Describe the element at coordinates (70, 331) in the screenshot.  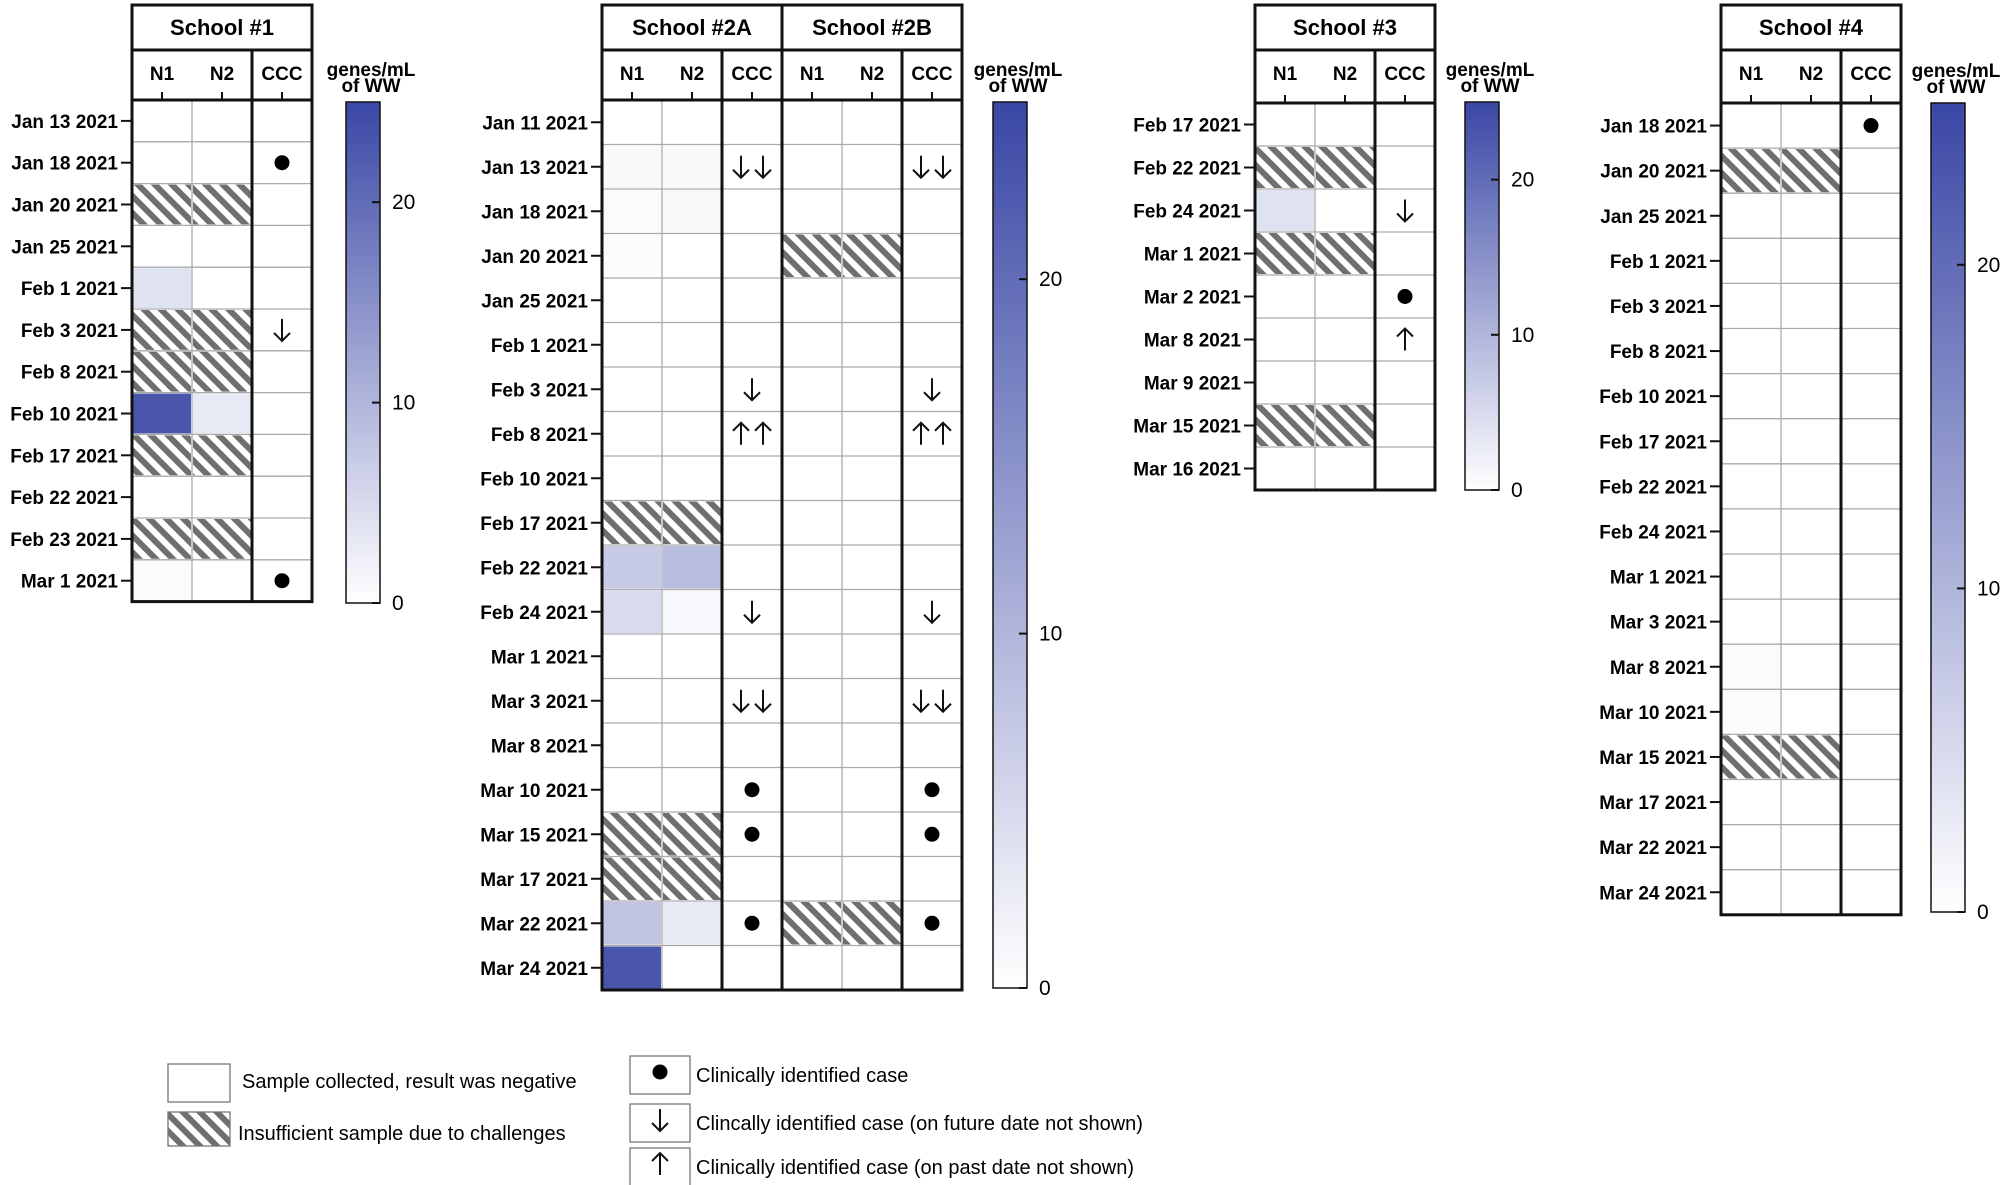
I see `date-label: Feb 3 2021` at that location.